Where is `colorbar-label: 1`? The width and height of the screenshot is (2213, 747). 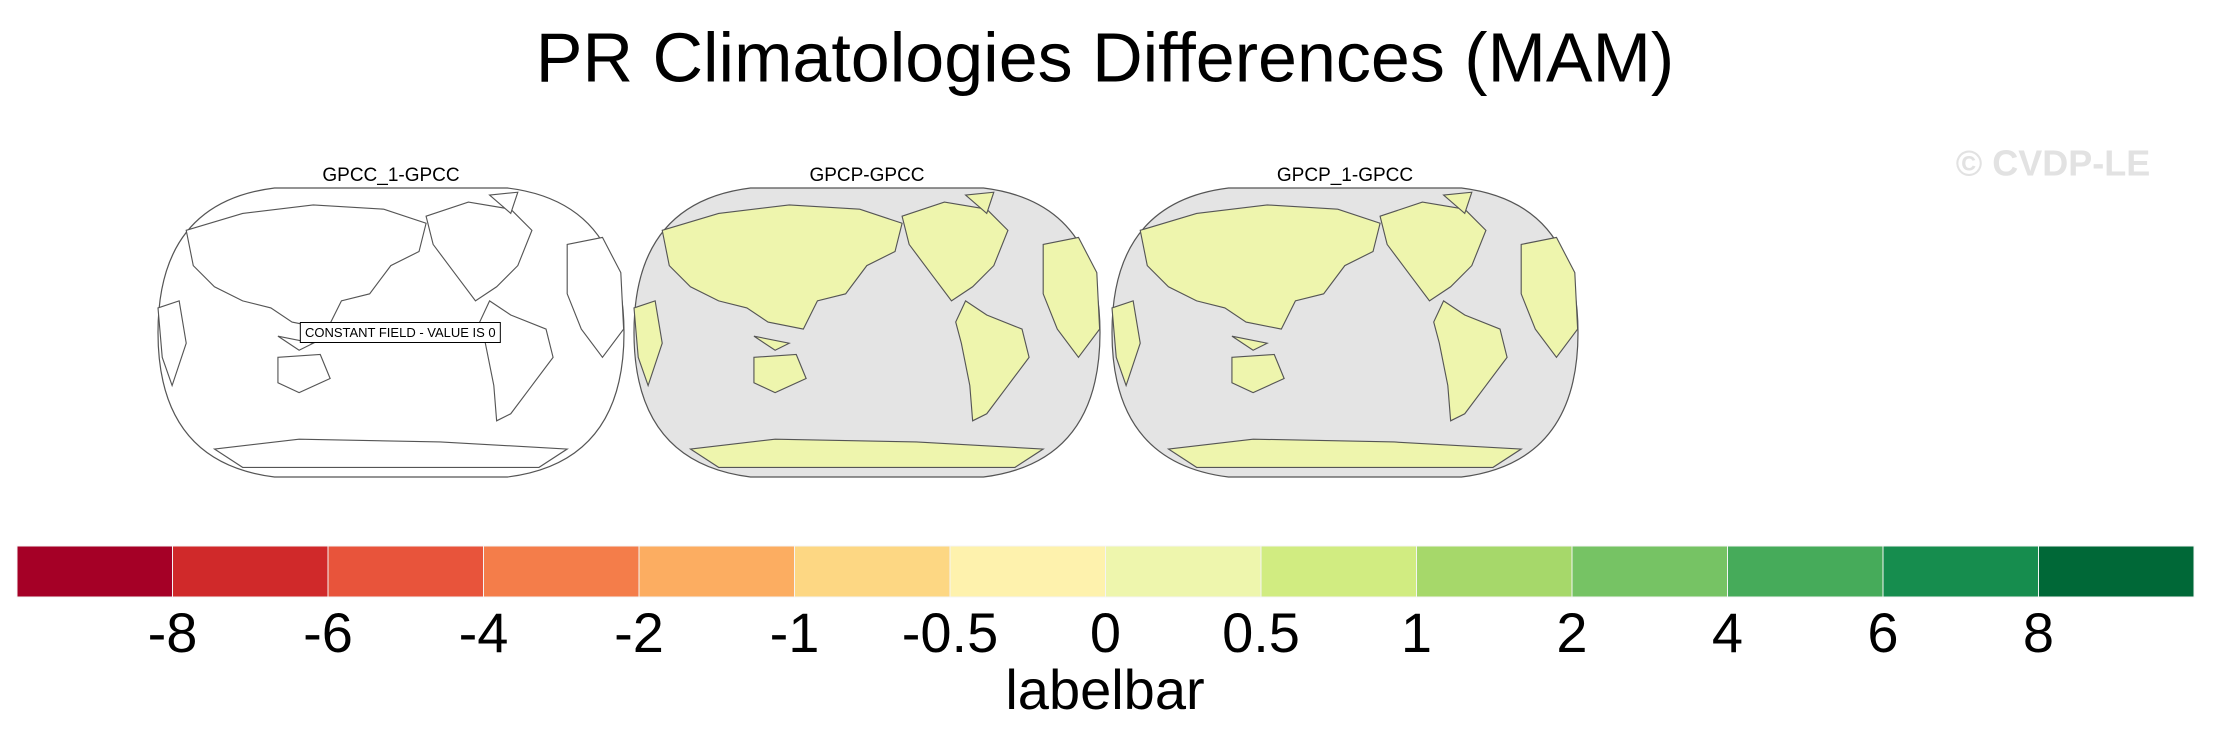
colorbar-label: 1 is located at coordinates (1416, 632).